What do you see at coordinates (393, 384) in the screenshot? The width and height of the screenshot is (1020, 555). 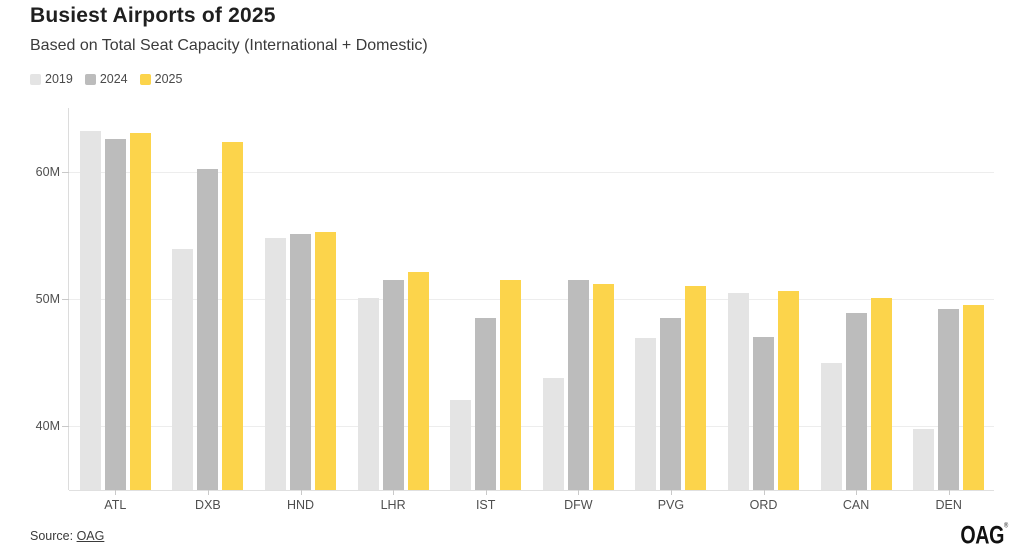 I see `bar-LHR-2024` at bounding box center [393, 384].